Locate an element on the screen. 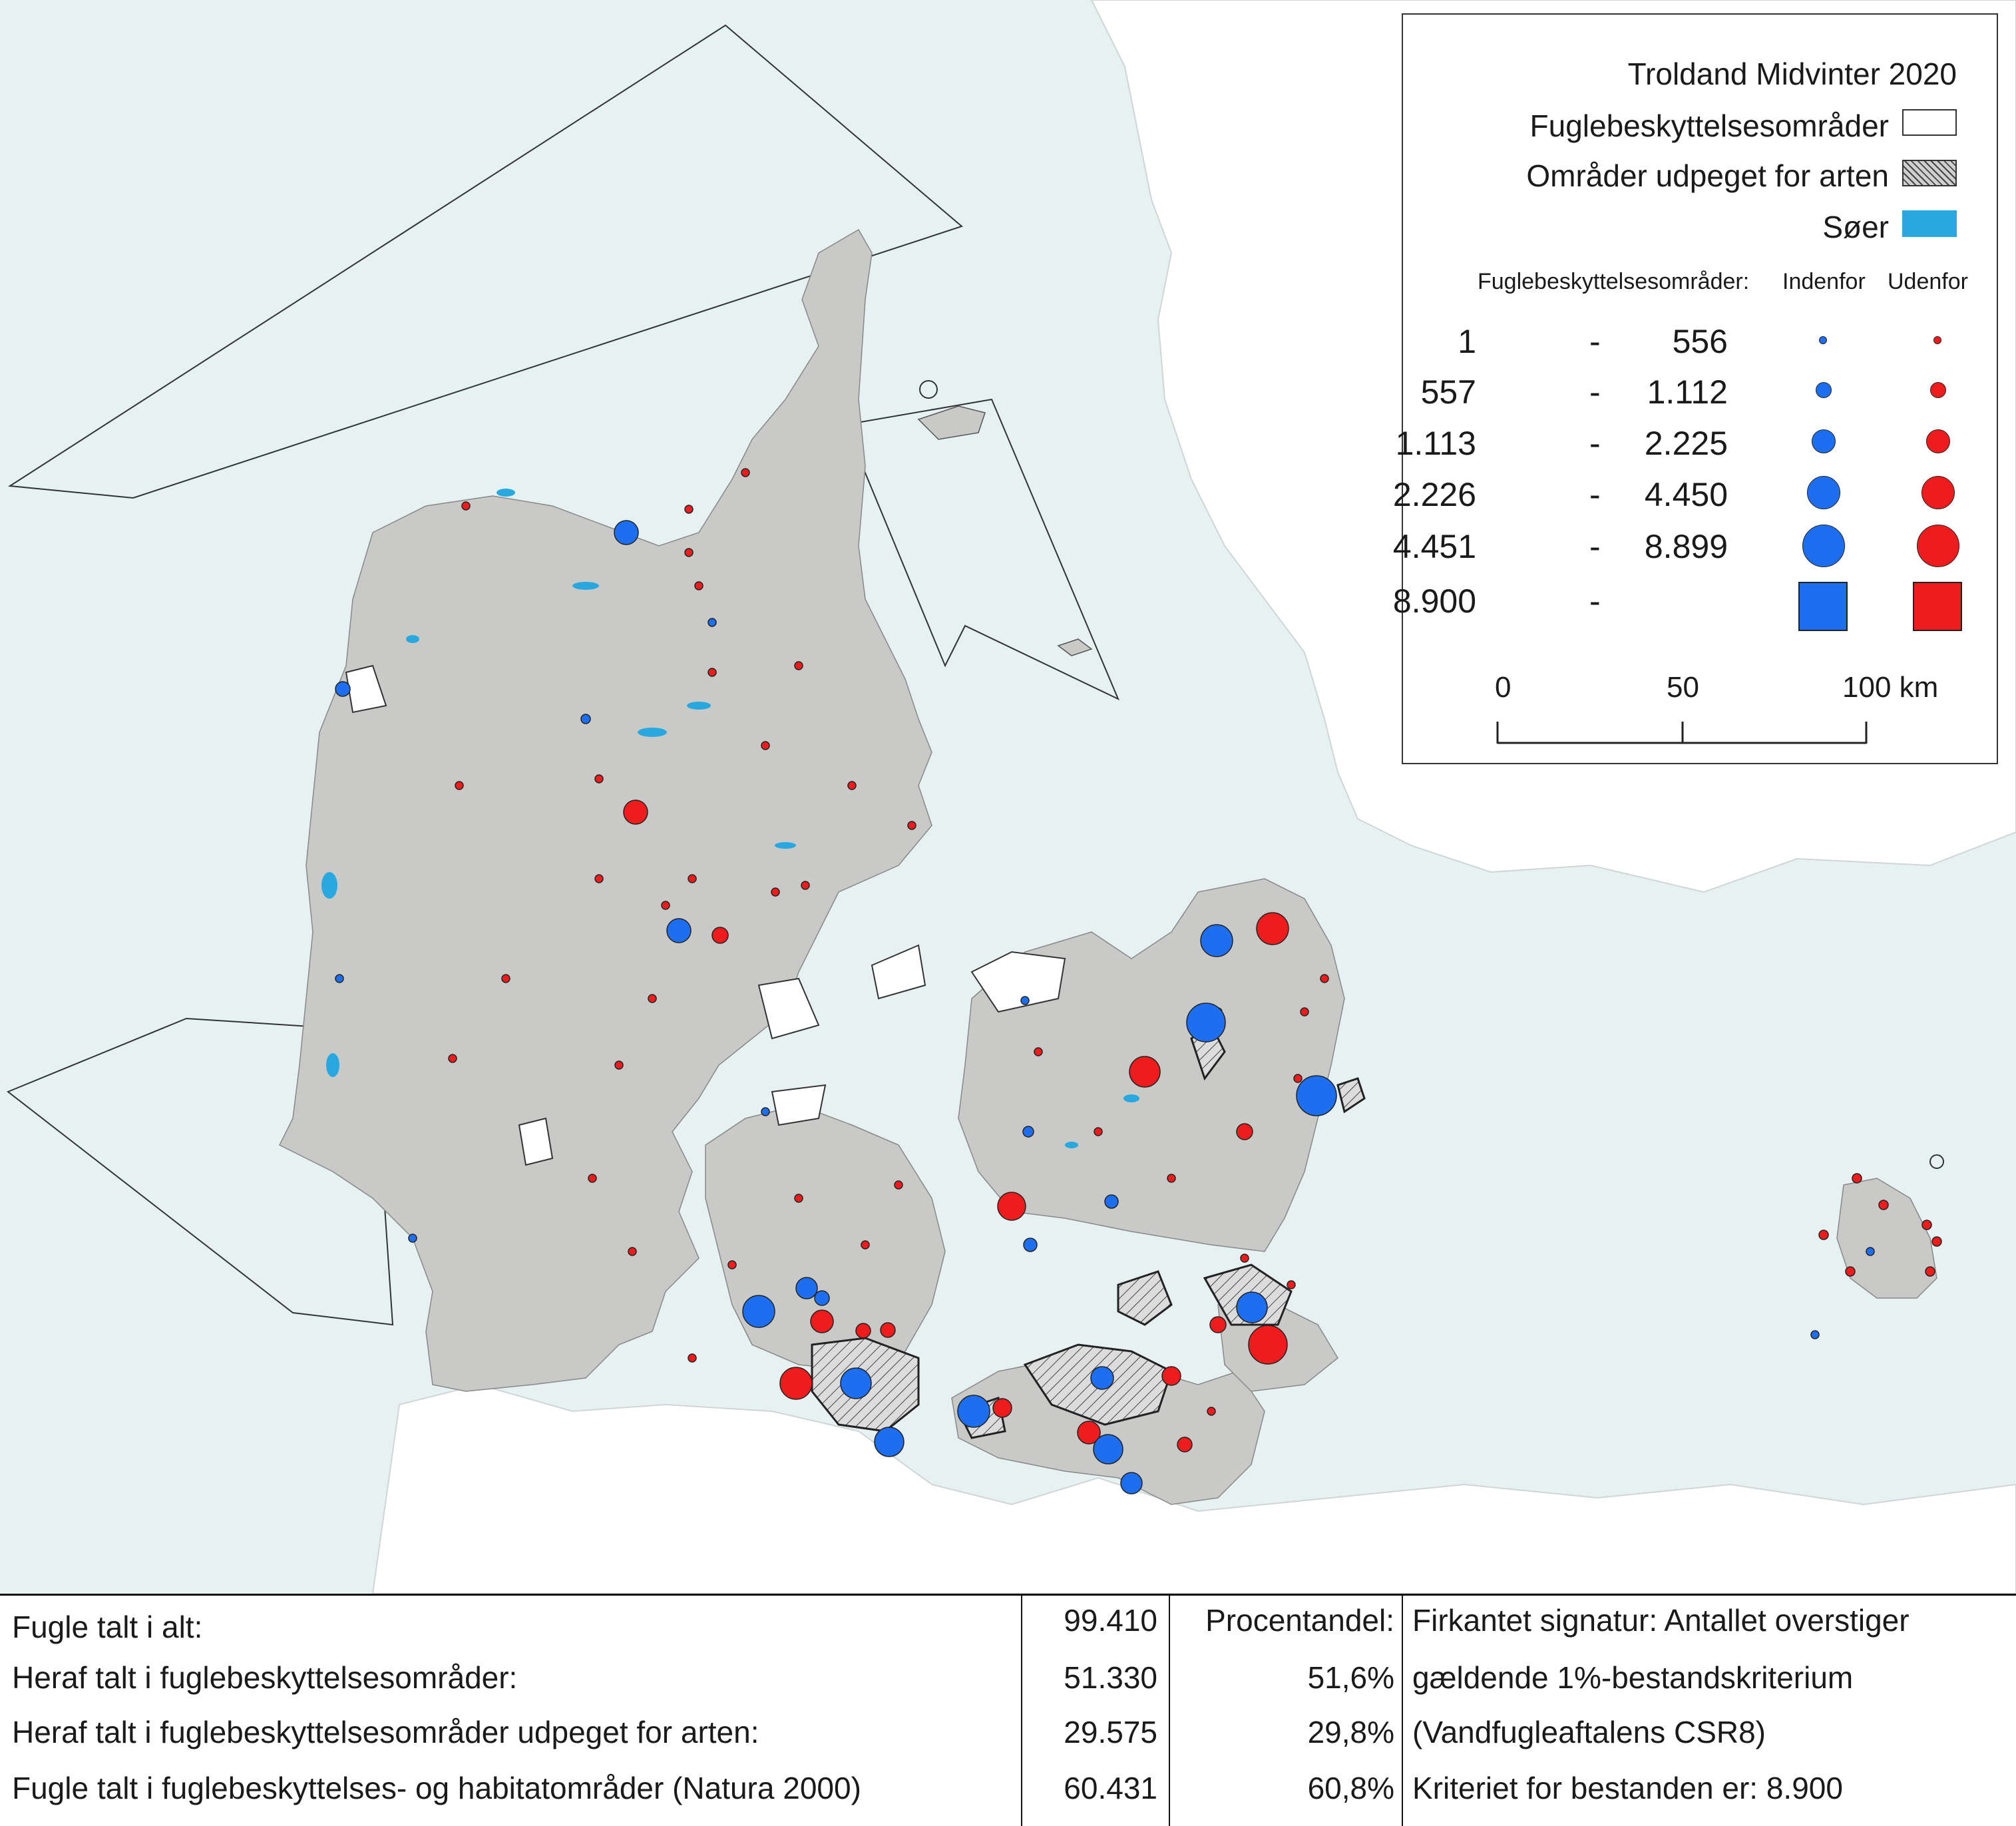 The width and height of the screenshot is (2016, 1826). anholt-island is located at coordinates (1075, 647).